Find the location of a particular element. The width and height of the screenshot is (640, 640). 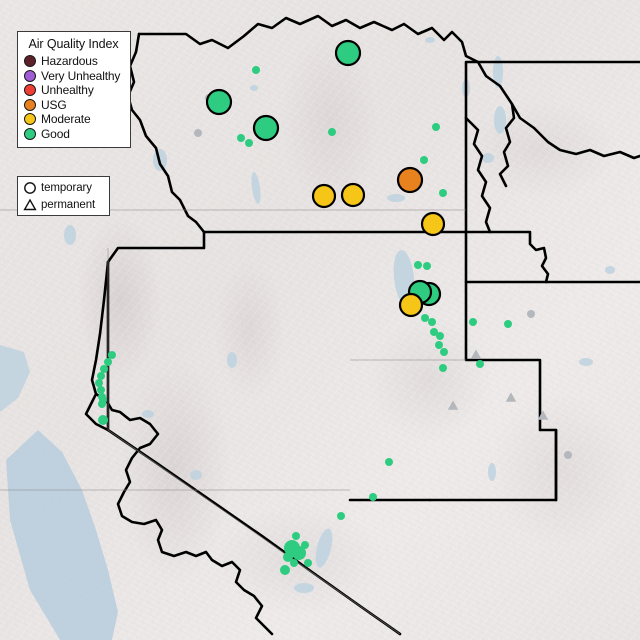

legend-item-good: Good is located at coordinates (73, 134).